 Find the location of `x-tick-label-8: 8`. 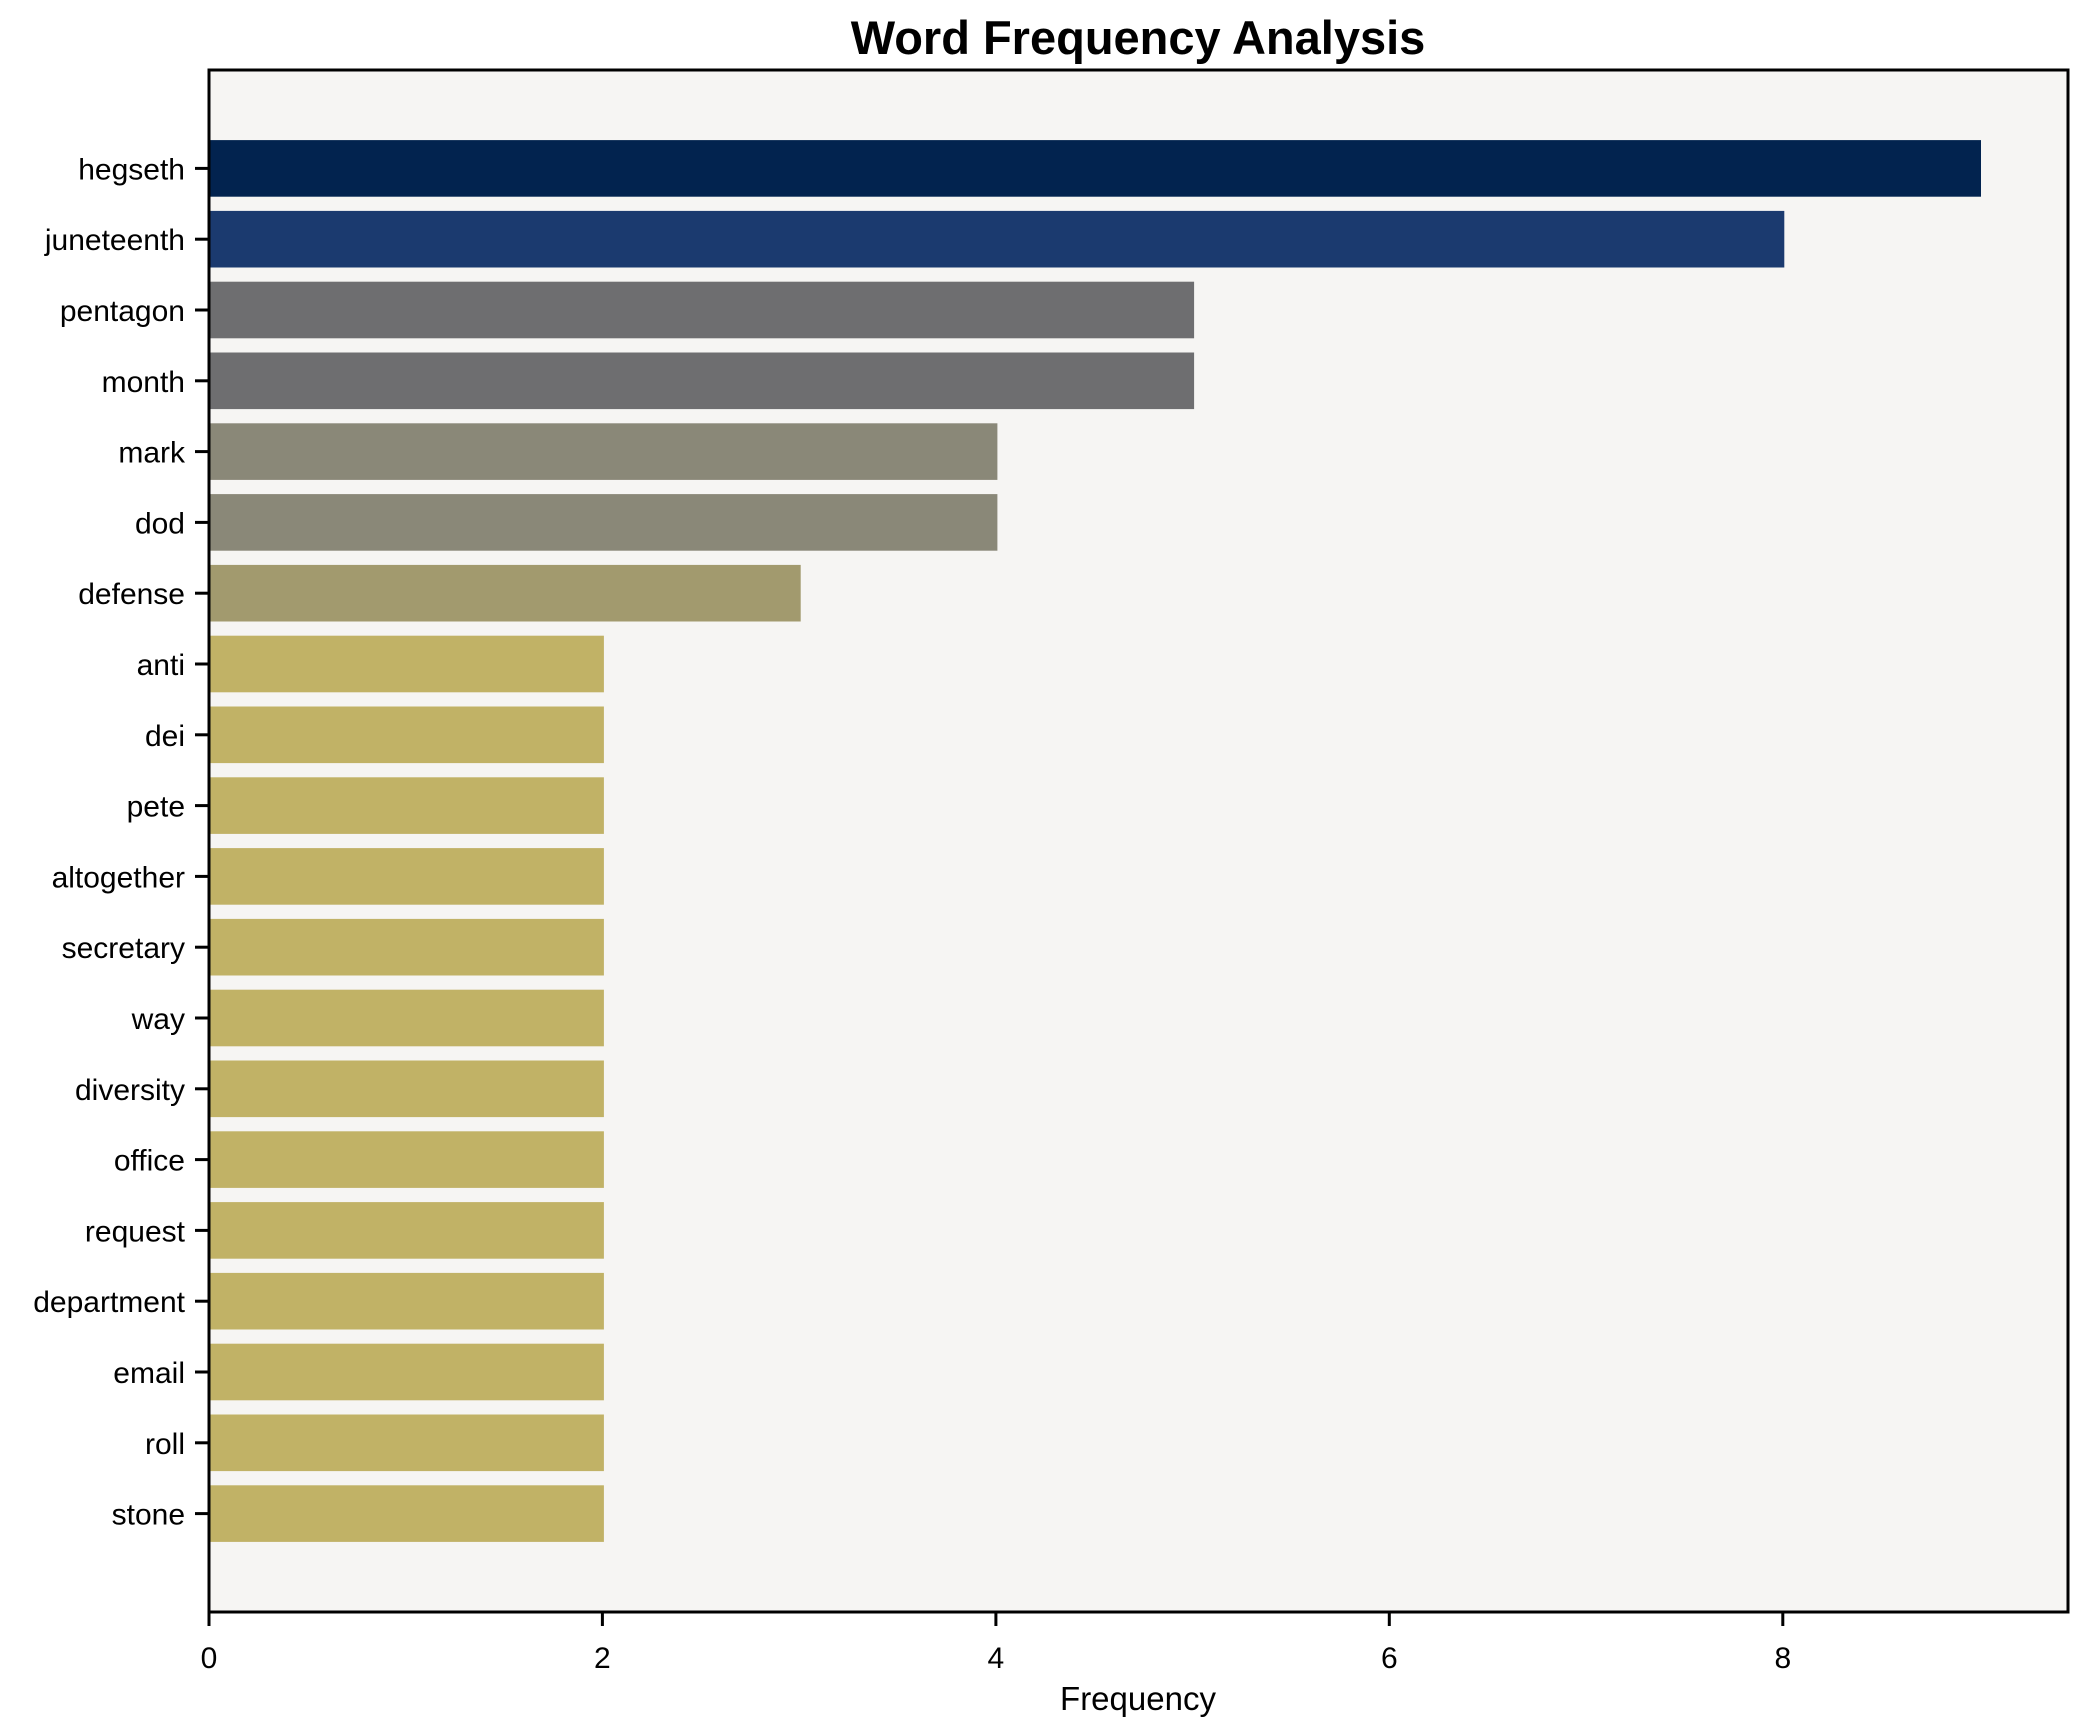

x-tick-label-8: 8 is located at coordinates (1782, 1658).